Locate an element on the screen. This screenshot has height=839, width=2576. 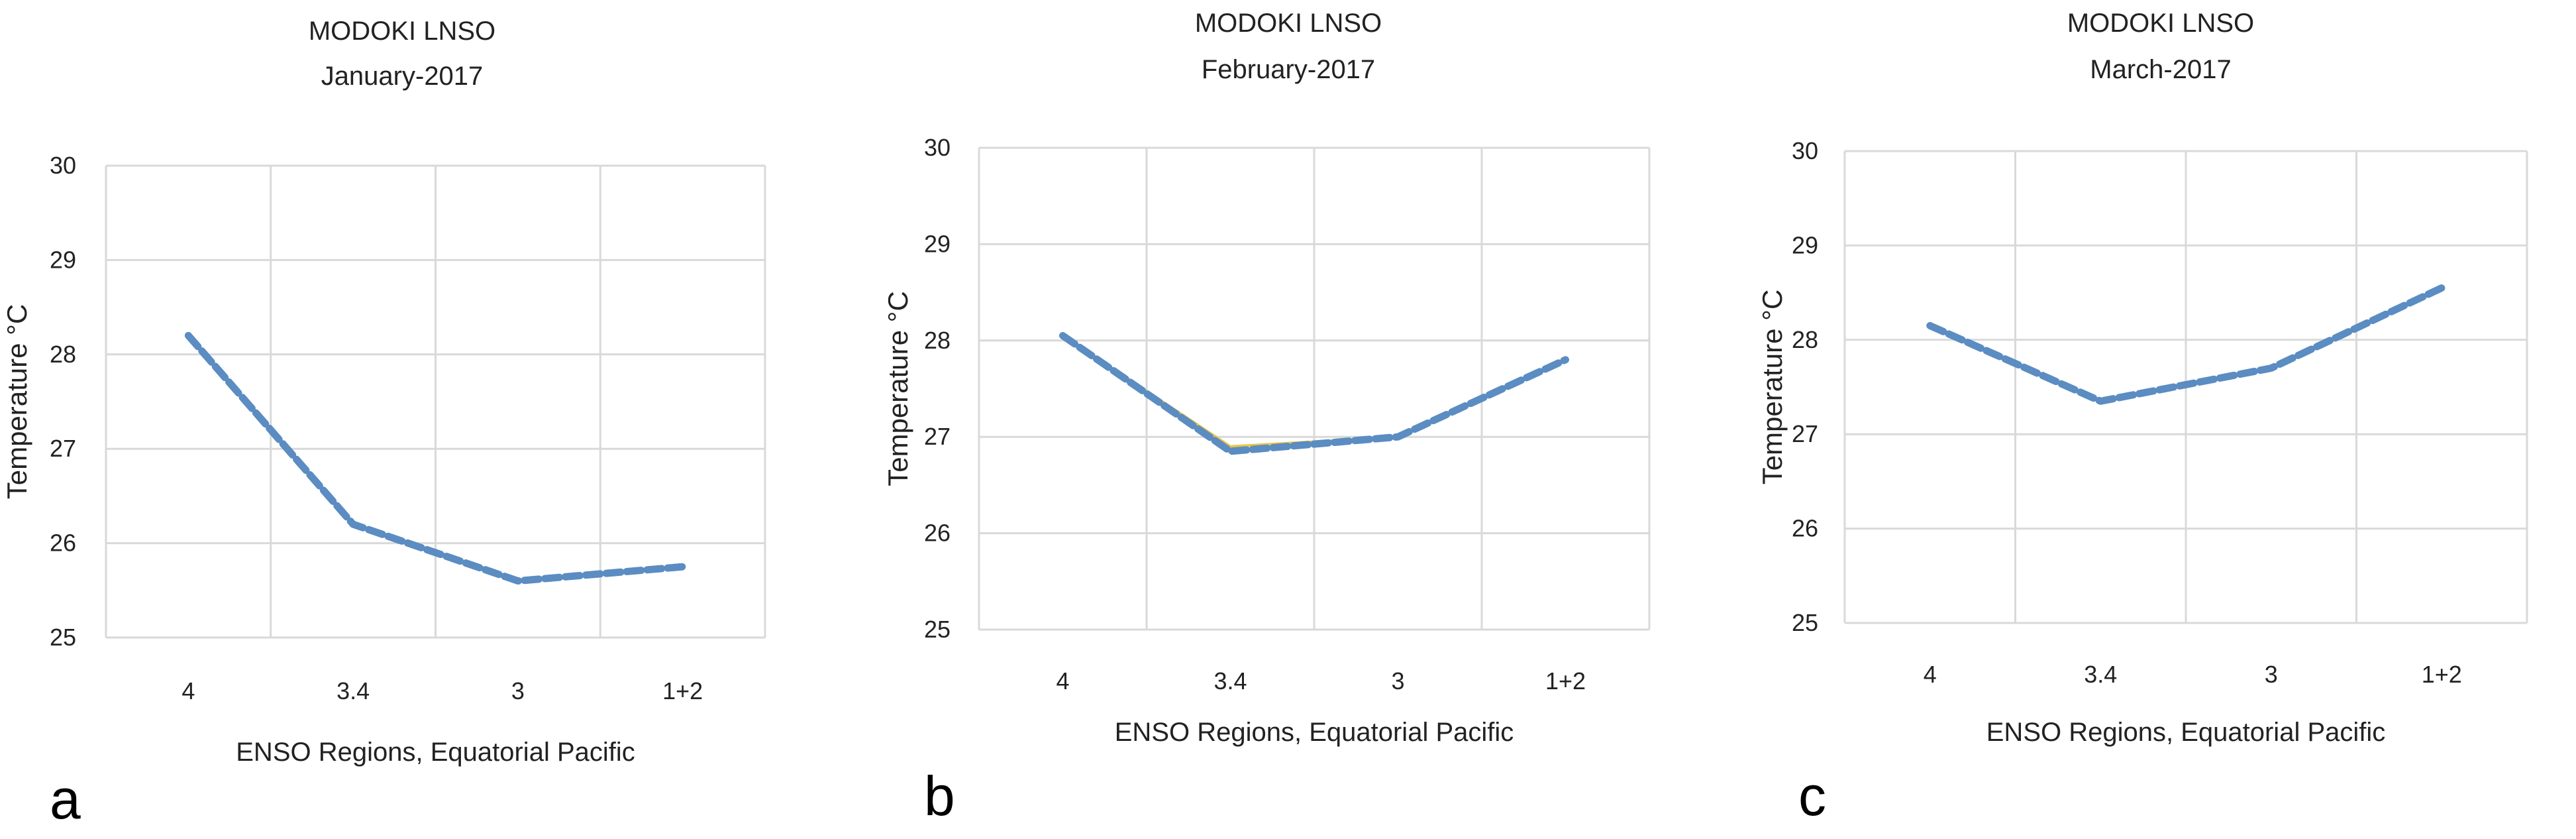
panel-label: a is located at coordinates (65, 799).